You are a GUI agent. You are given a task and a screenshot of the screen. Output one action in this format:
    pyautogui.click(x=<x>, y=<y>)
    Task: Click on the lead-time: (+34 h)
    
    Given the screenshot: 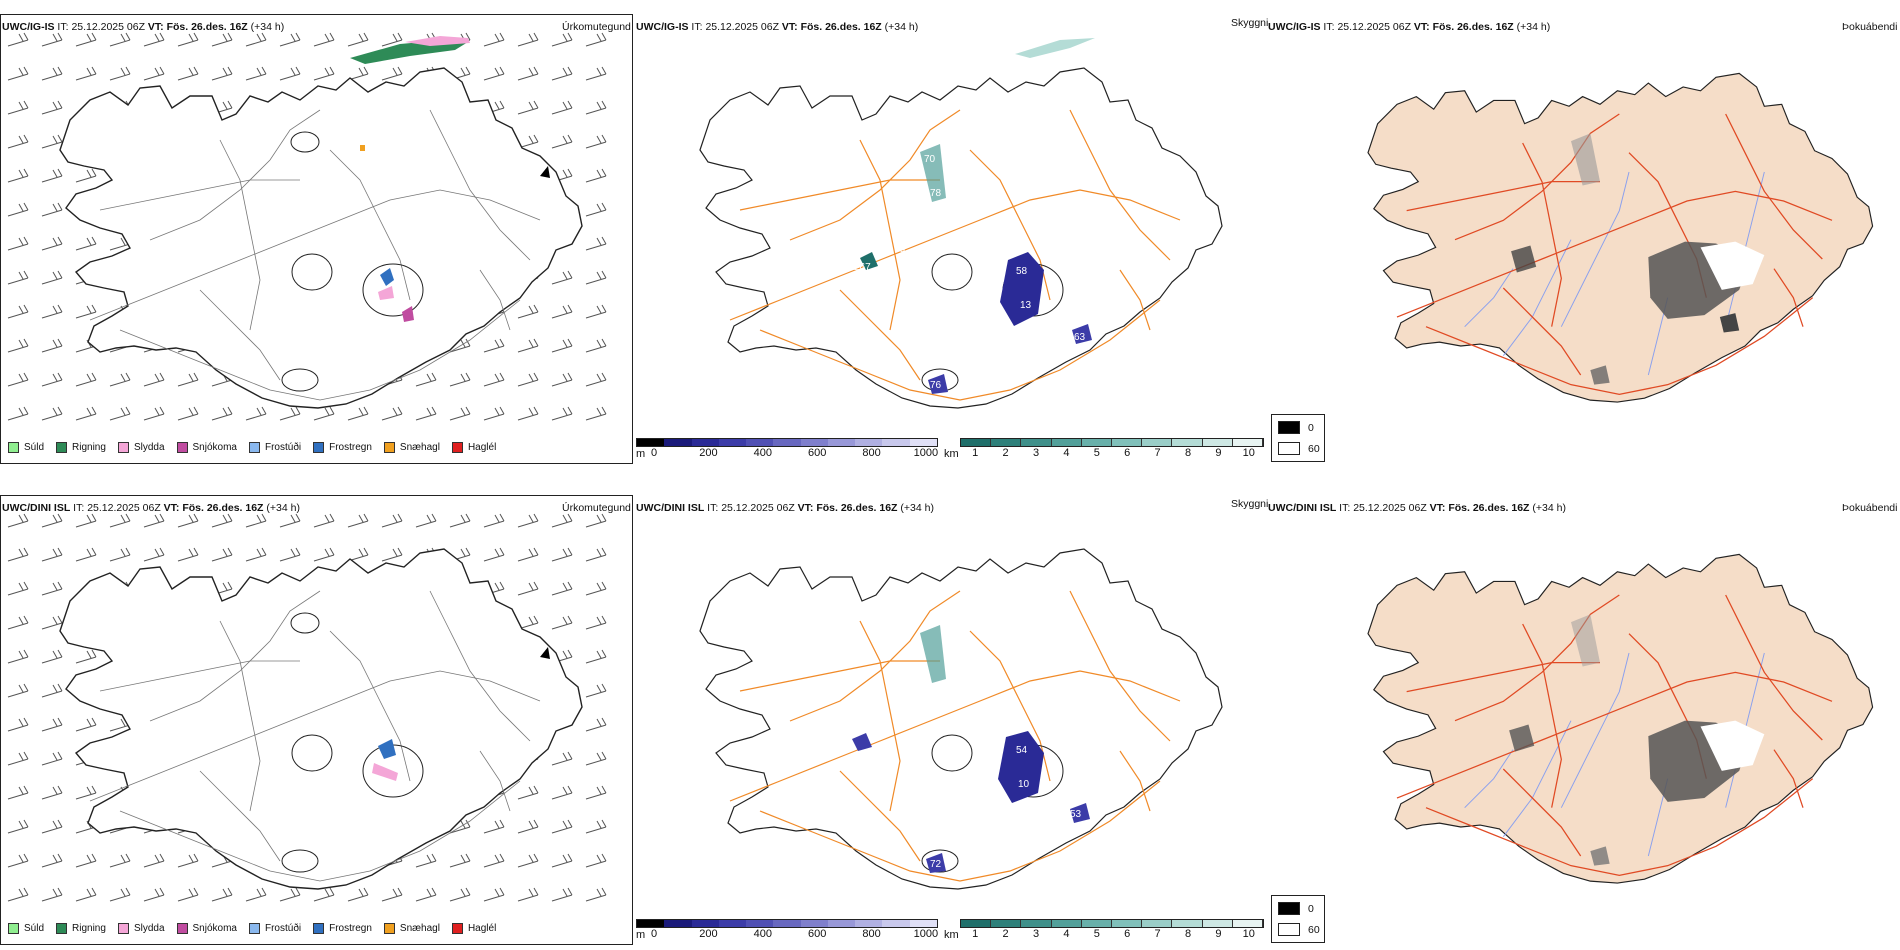 What is the action you would take?
    pyautogui.click(x=267, y=27)
    